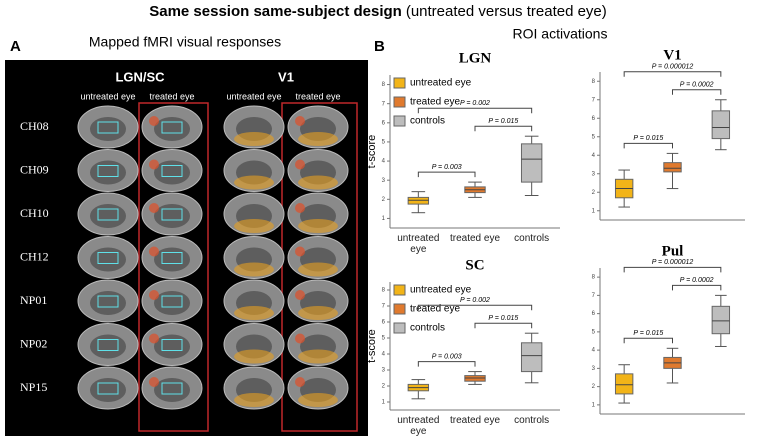  Describe the element at coordinates (384, 307) in the screenshot. I see `y-tick-label: 7` at that location.